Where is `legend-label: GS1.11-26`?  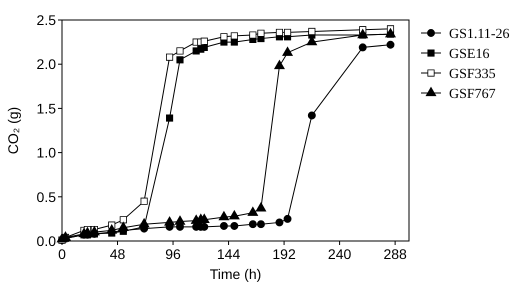 legend-label: GS1.11-26 is located at coordinates (479, 34).